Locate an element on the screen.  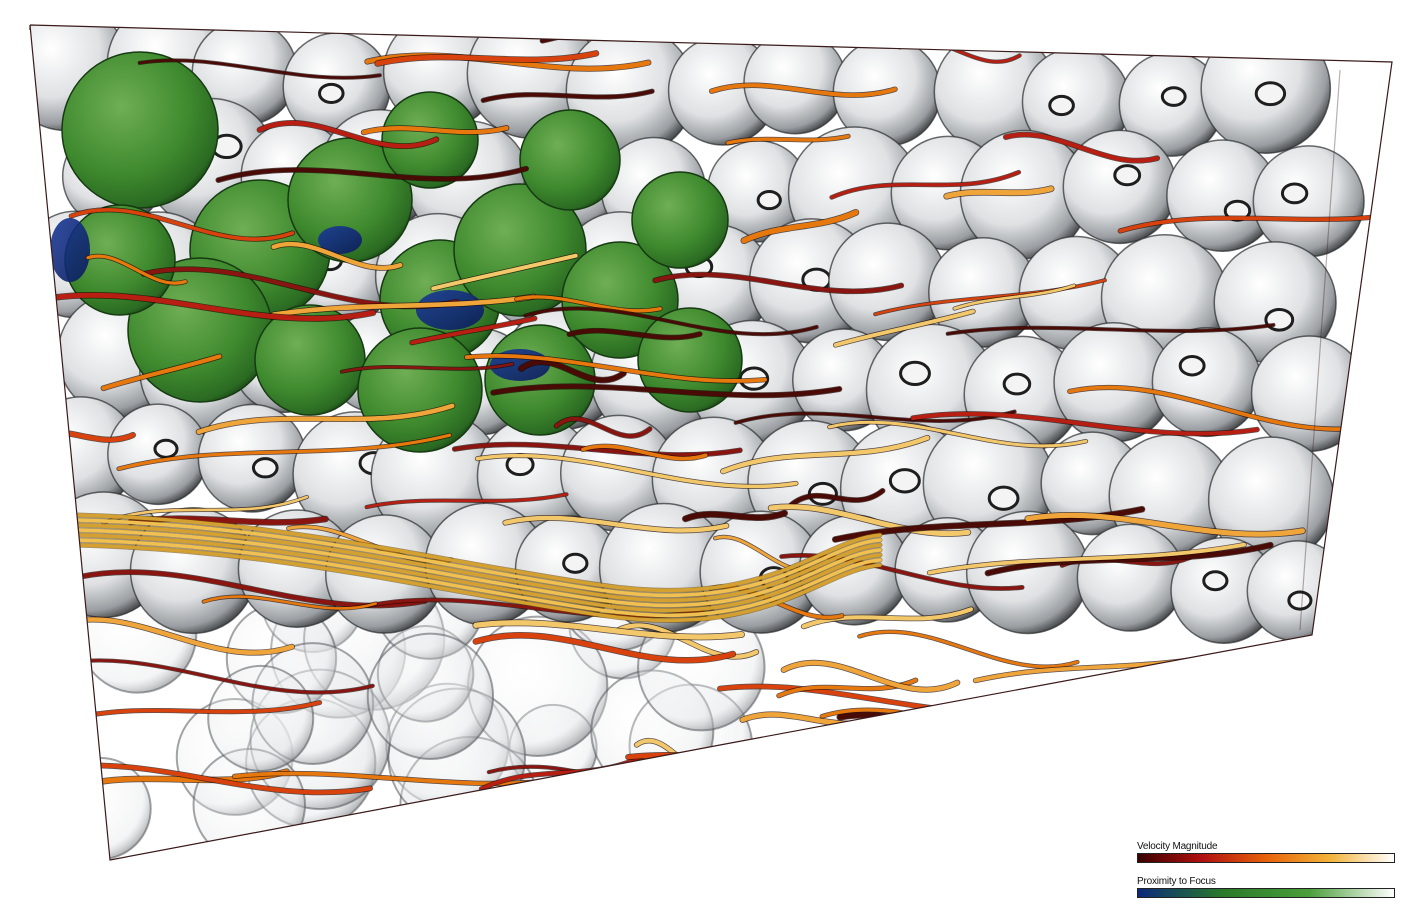
bounding-box-back-edge is located at coordinates (1320, 350).